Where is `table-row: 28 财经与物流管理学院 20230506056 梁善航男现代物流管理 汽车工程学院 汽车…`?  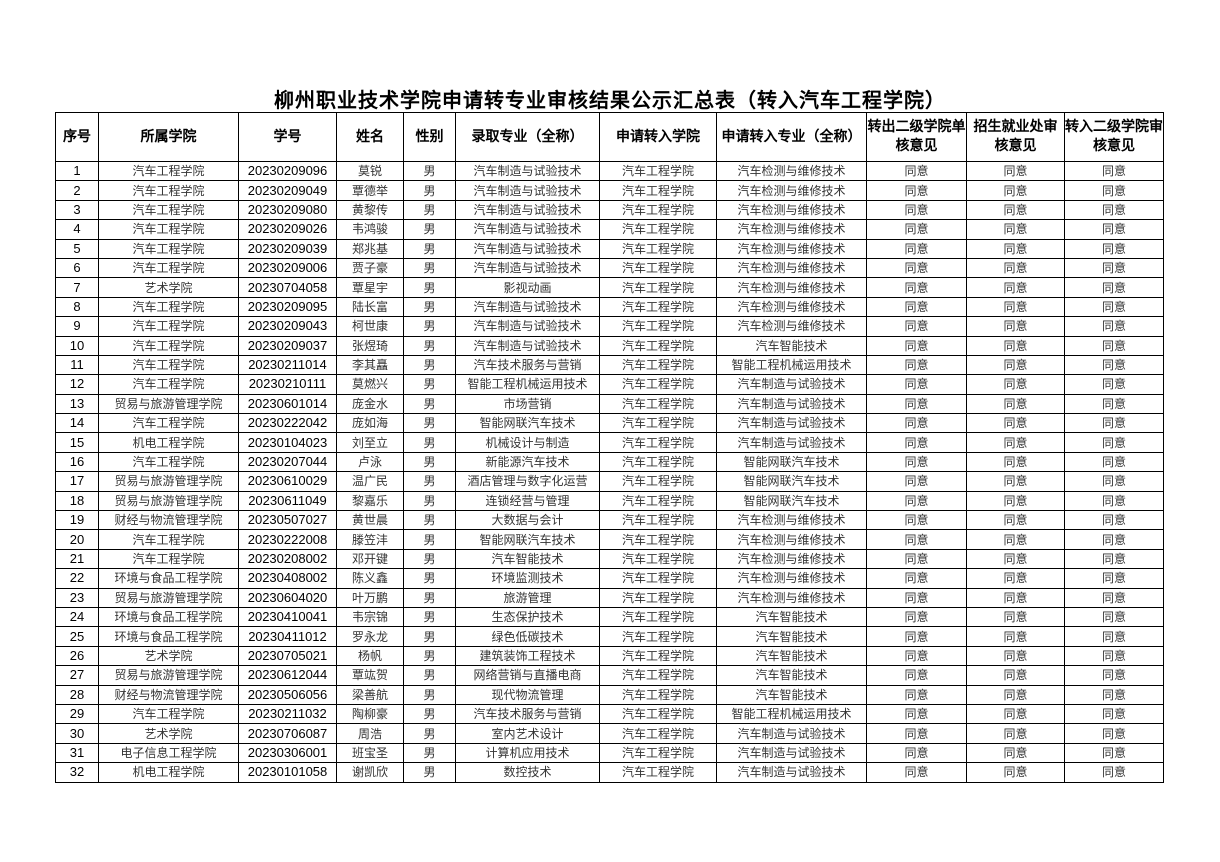
table-row: 28 财经与物流管理学院 20230506056 梁善航男现代物流管理 汽车工程学院 汽车… is located at coordinates (609, 694).